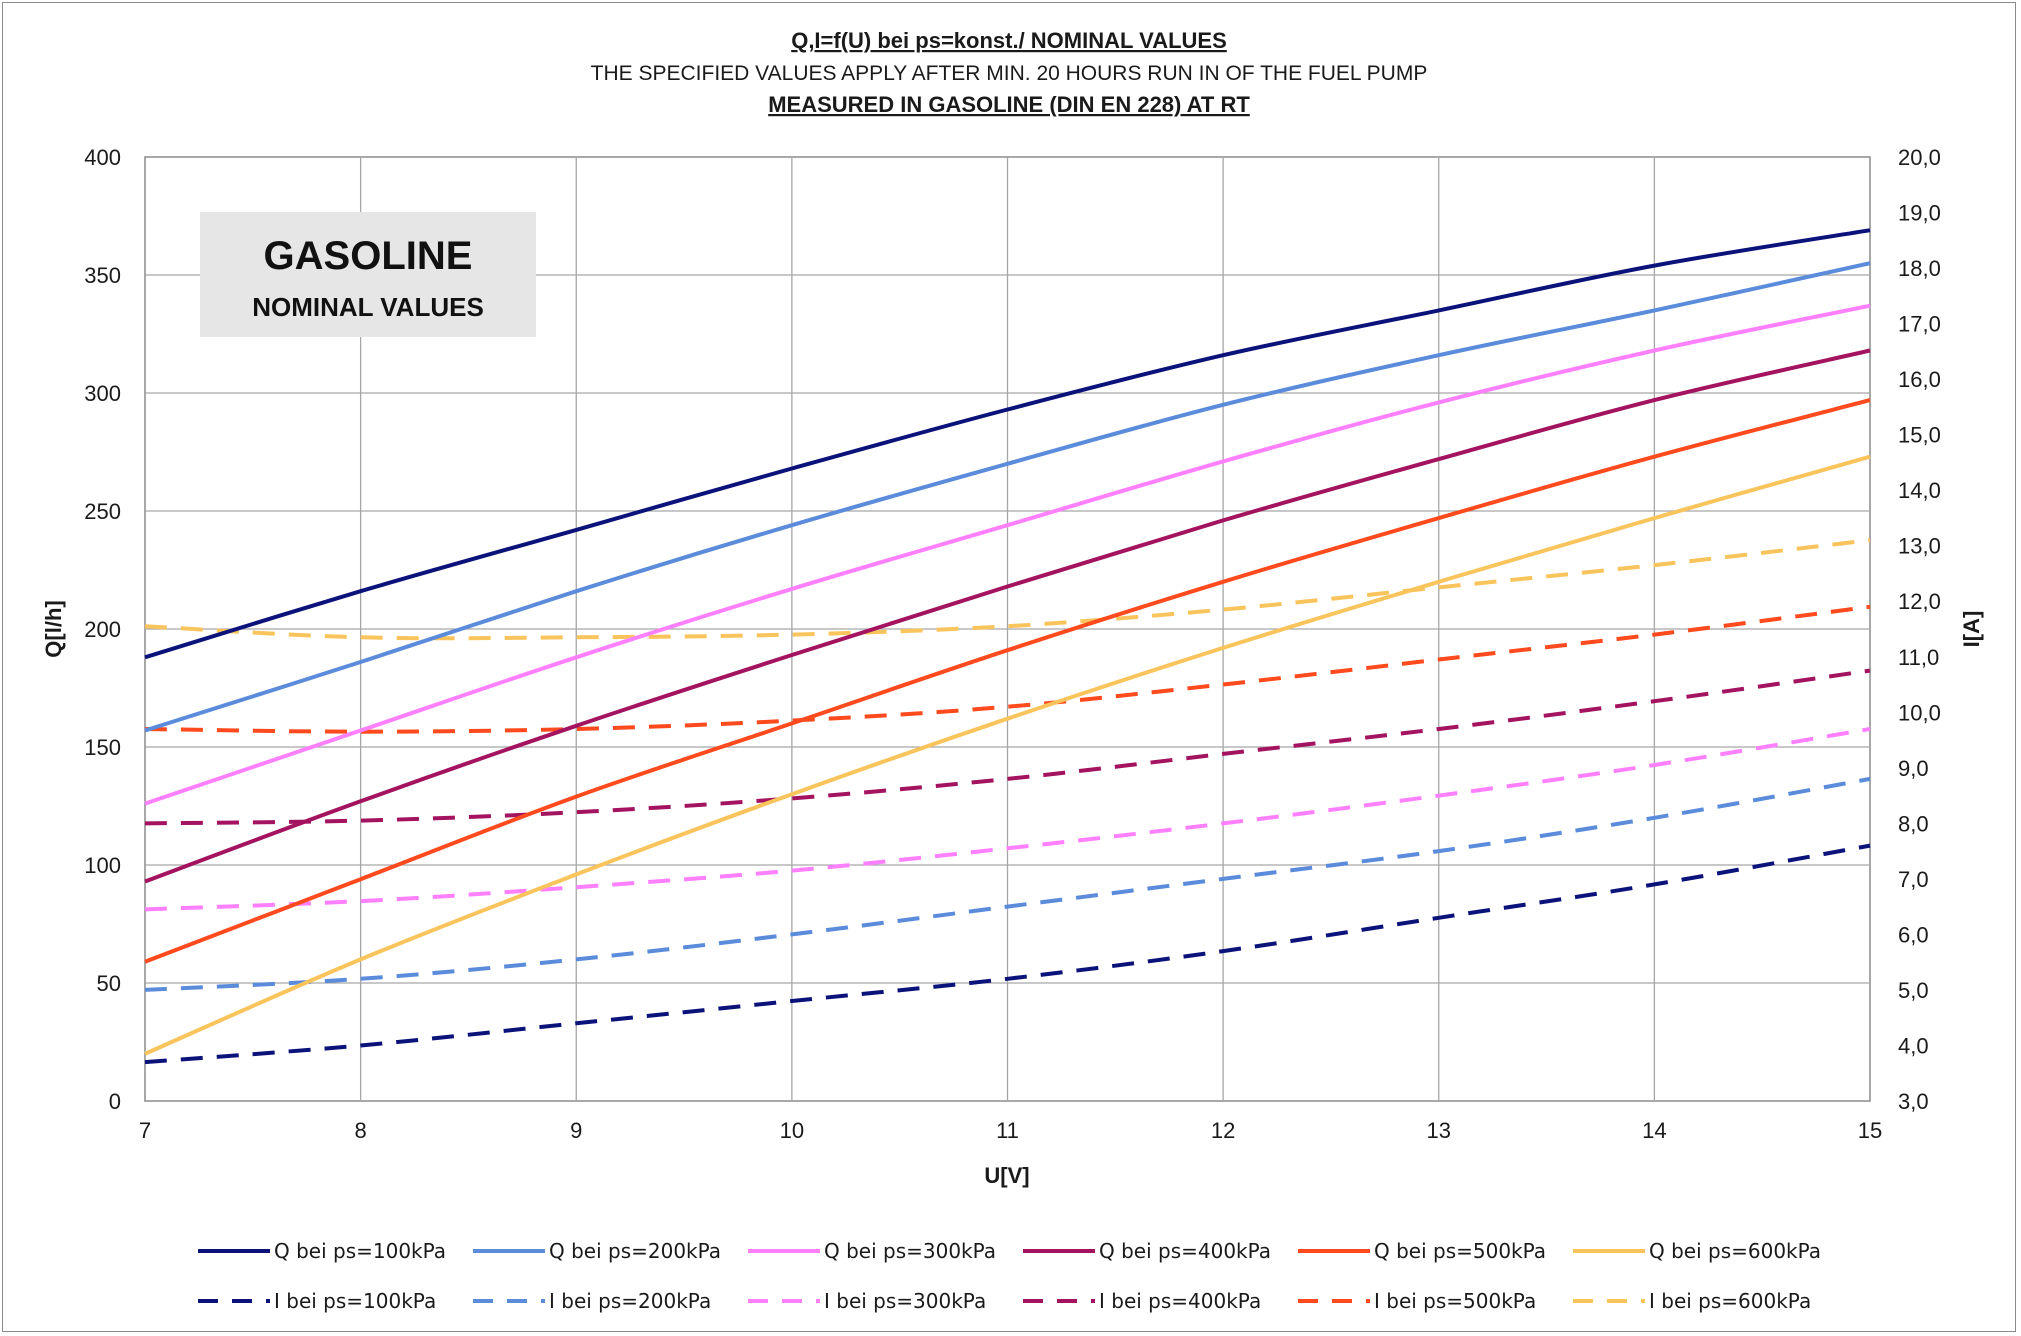 This screenshot has width=2021, height=1336. What do you see at coordinates (1918, 657) in the screenshot?
I see `y2-tick-label: 11,0` at bounding box center [1918, 657].